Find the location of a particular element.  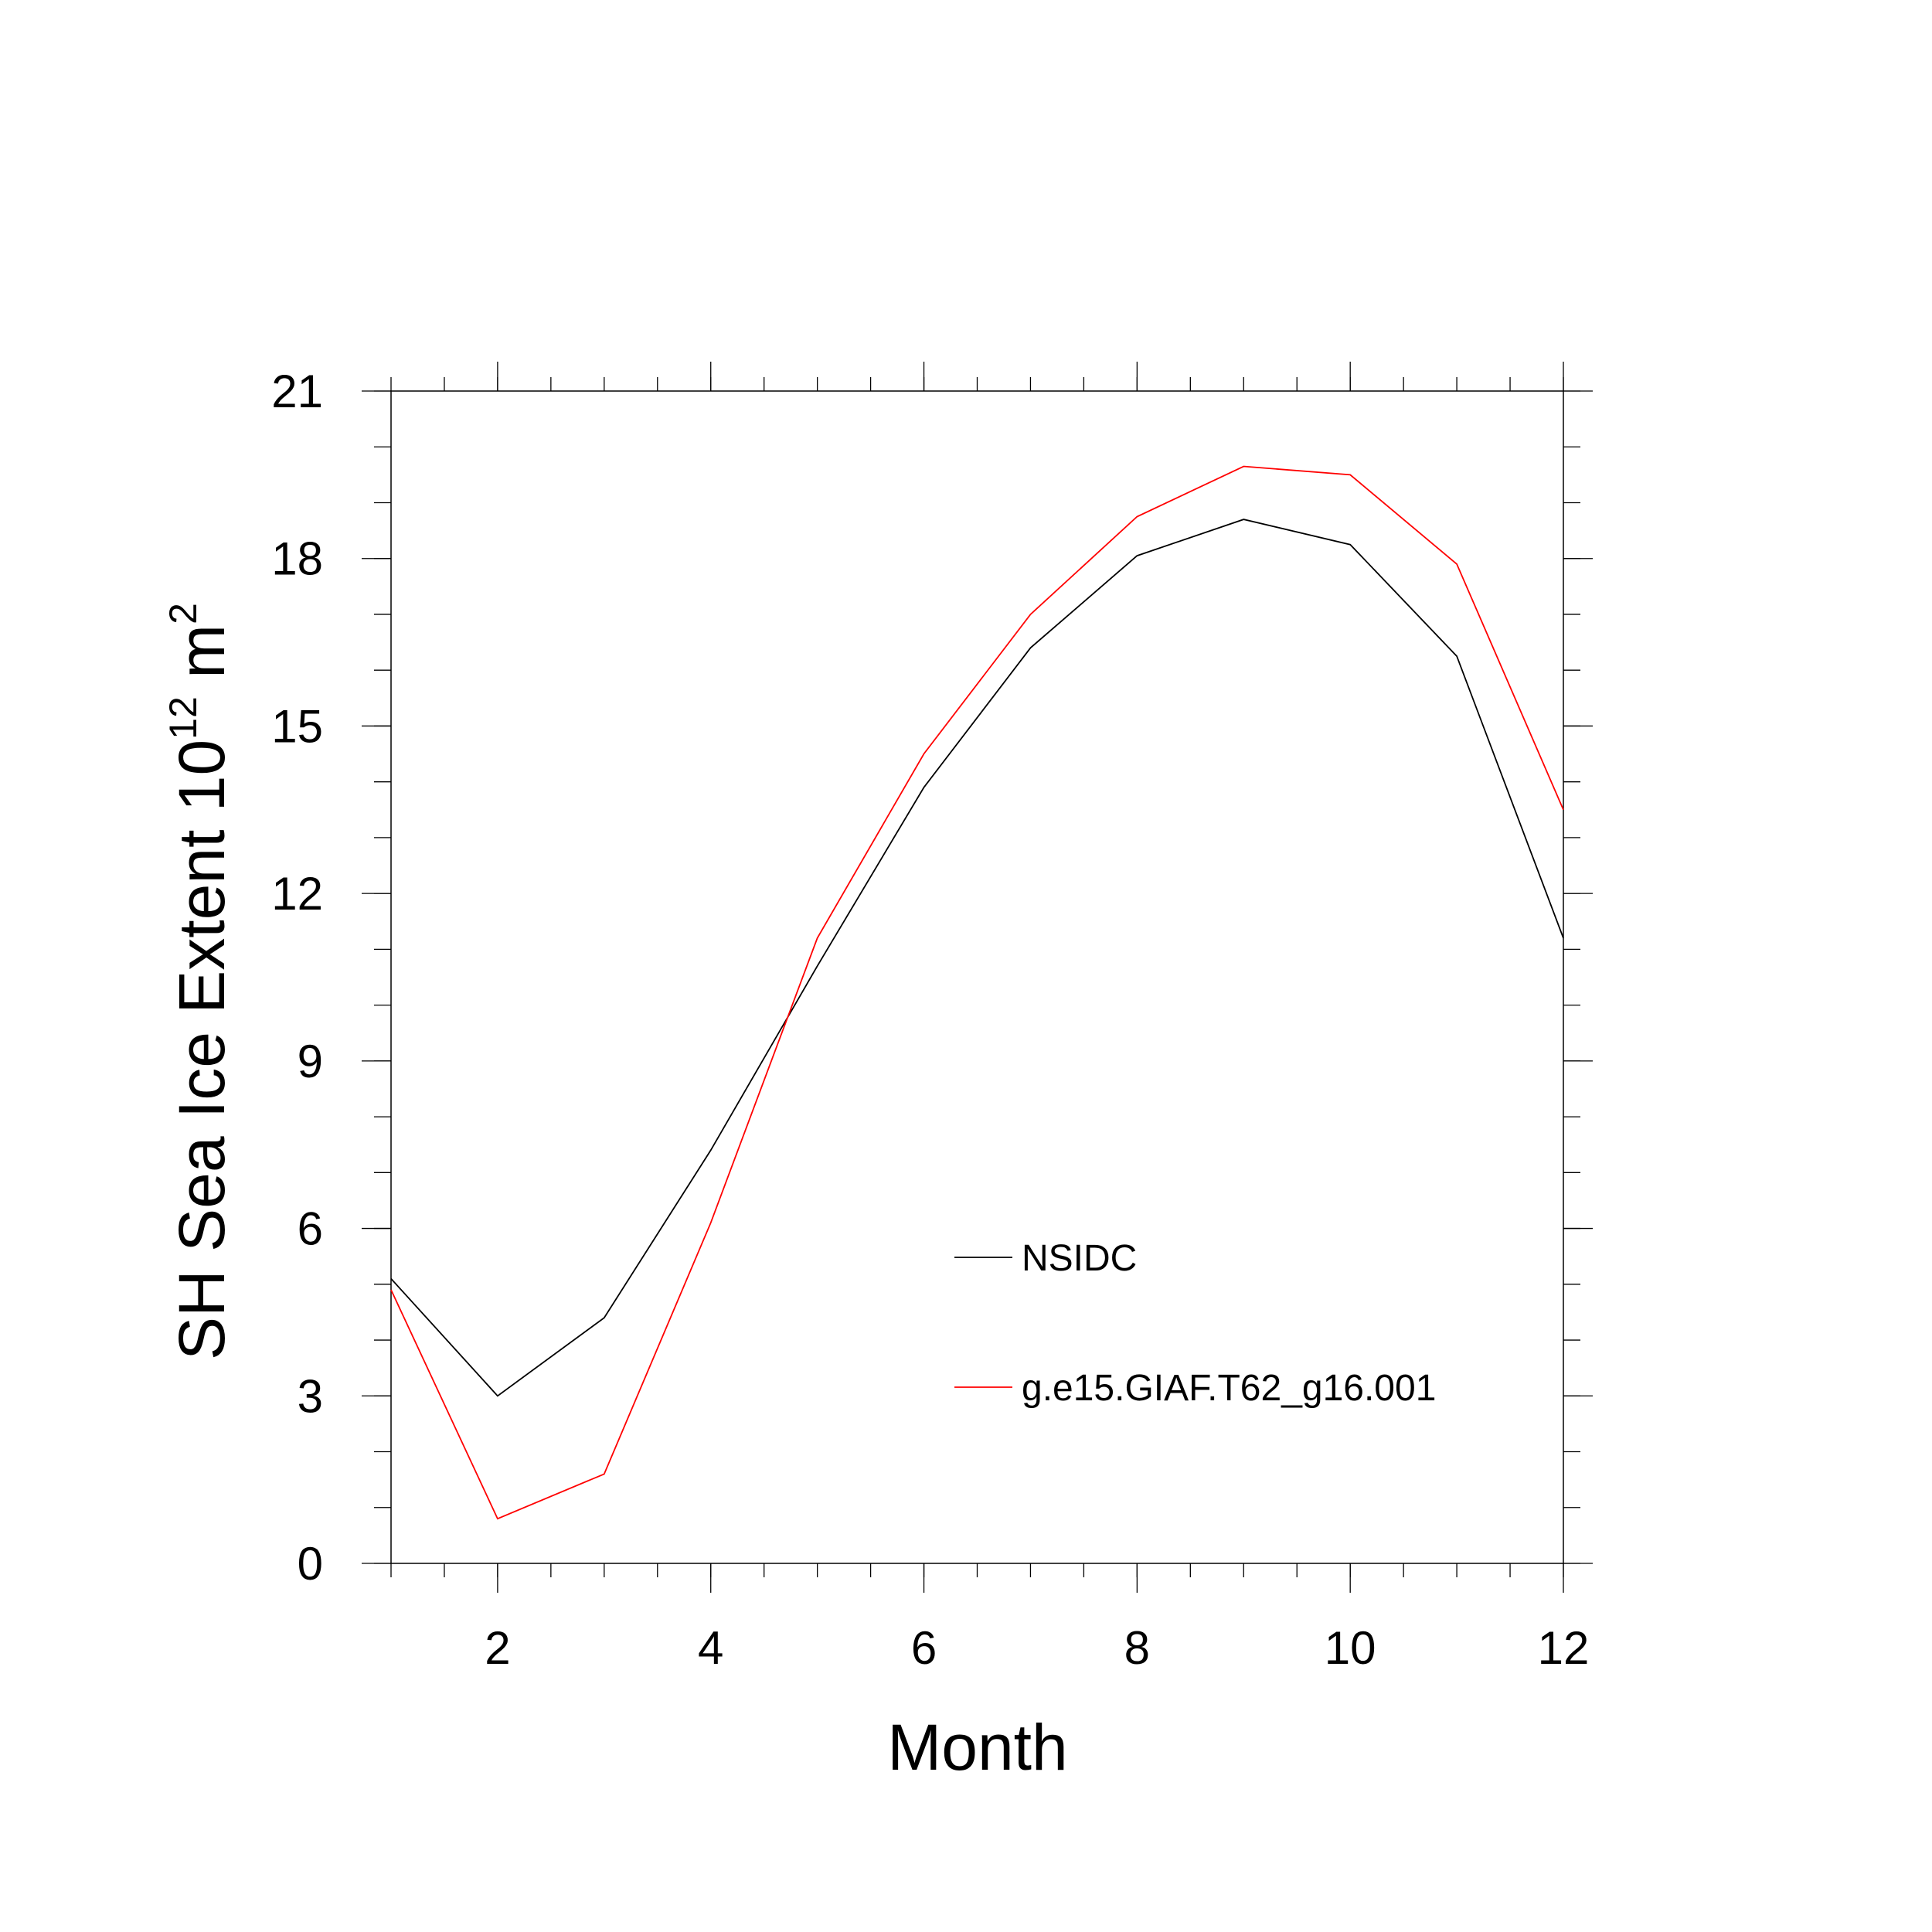

x-tick-label: 12 is located at coordinates (1564, 1648).